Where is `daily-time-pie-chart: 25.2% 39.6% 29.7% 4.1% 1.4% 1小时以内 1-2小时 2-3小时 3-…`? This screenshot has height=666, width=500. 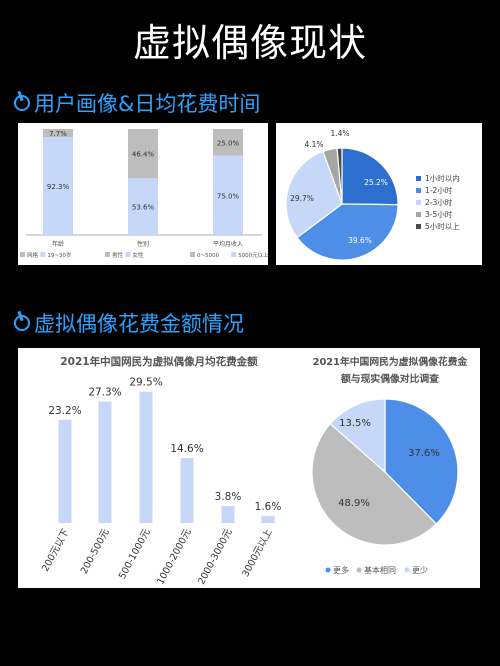
daily-time-pie-chart: 25.2% 39.6% 29.7% 4.1% 1.4% 1小时以内 1-2小时 2-3小时 3-… is located at coordinates (372, 195).